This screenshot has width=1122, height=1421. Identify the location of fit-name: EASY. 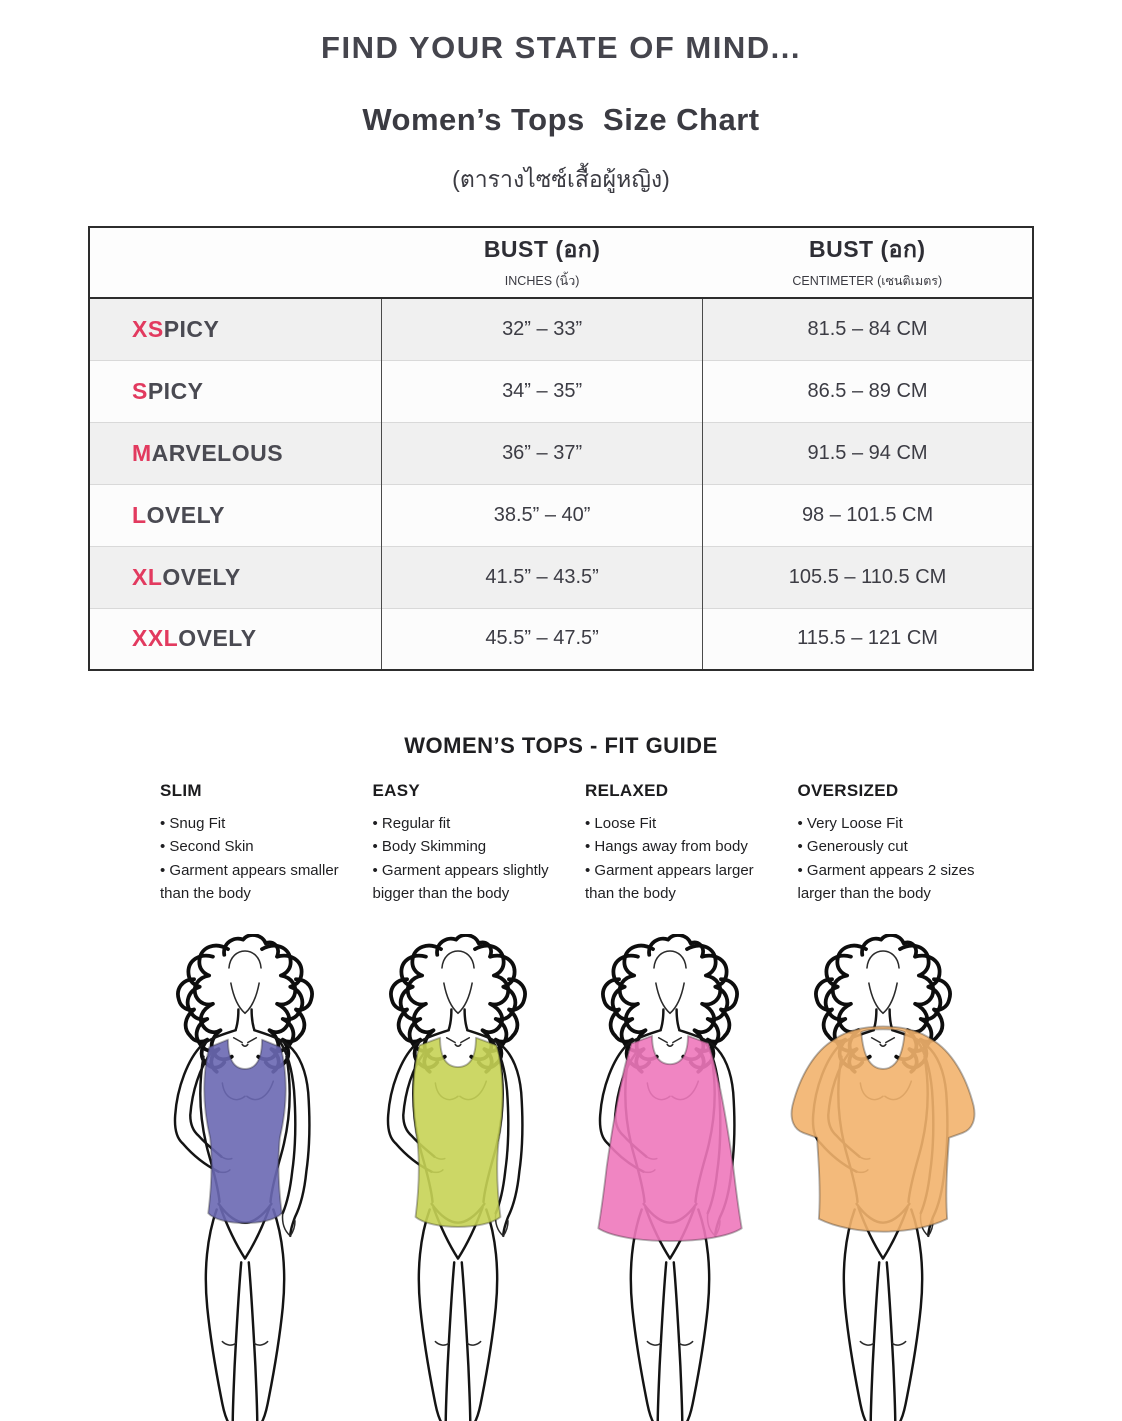
(396, 790).